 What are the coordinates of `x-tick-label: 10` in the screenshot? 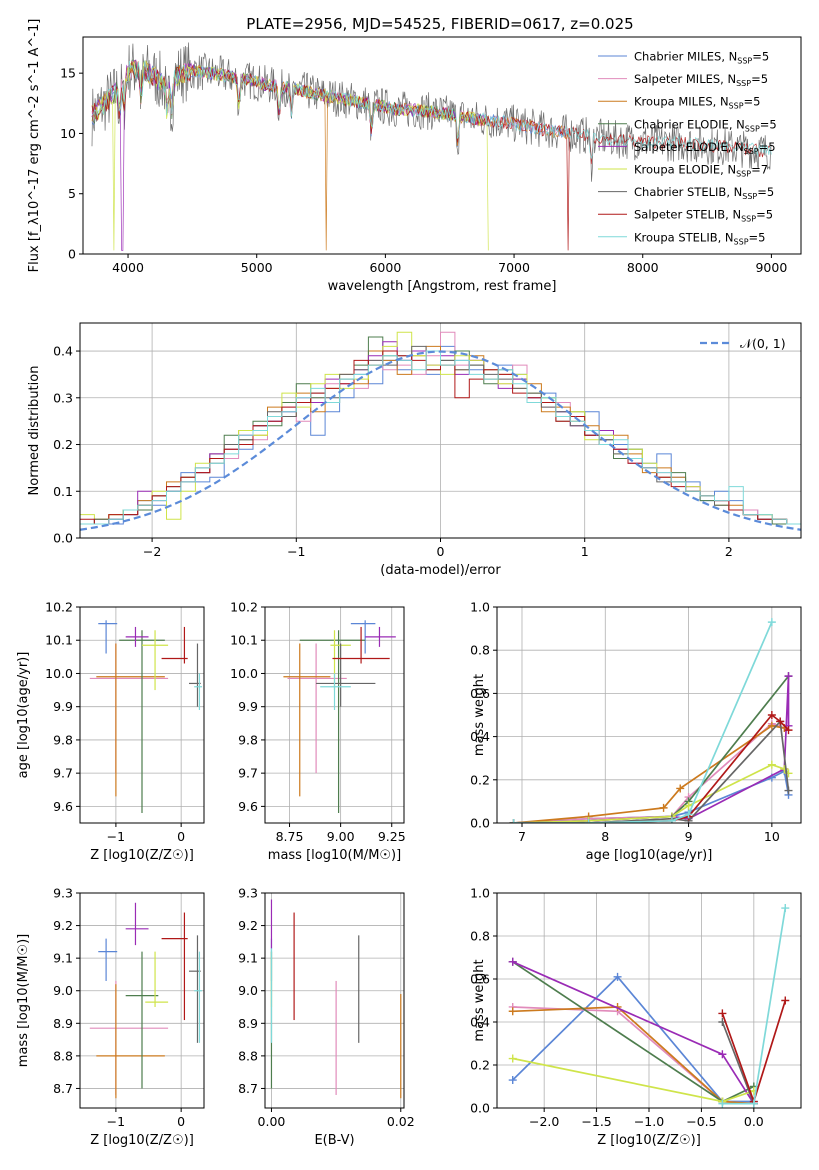 It's located at (772, 836).